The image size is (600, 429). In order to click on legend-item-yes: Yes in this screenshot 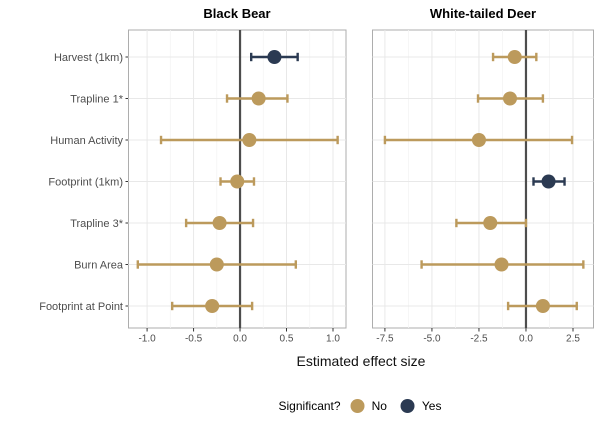, I will do `click(421, 406)`.